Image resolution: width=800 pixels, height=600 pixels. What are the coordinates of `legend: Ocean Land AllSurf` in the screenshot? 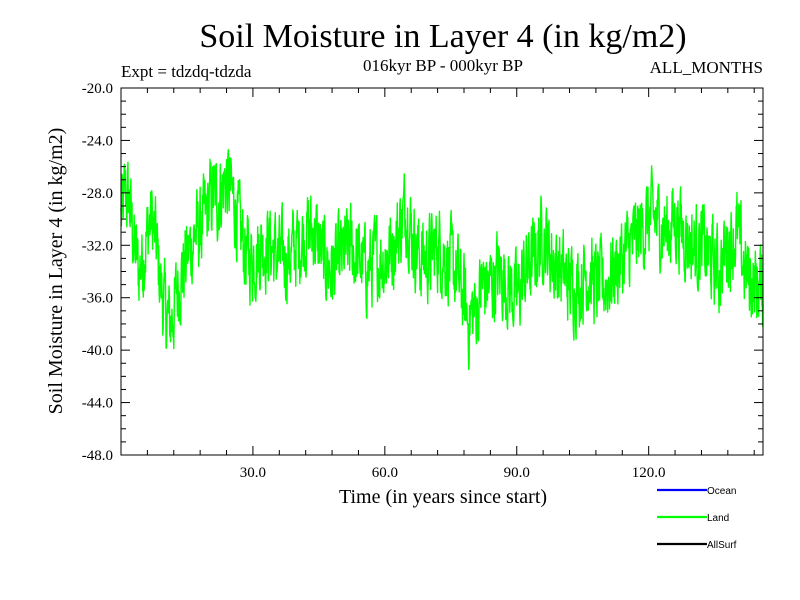 It's located at (697, 518).